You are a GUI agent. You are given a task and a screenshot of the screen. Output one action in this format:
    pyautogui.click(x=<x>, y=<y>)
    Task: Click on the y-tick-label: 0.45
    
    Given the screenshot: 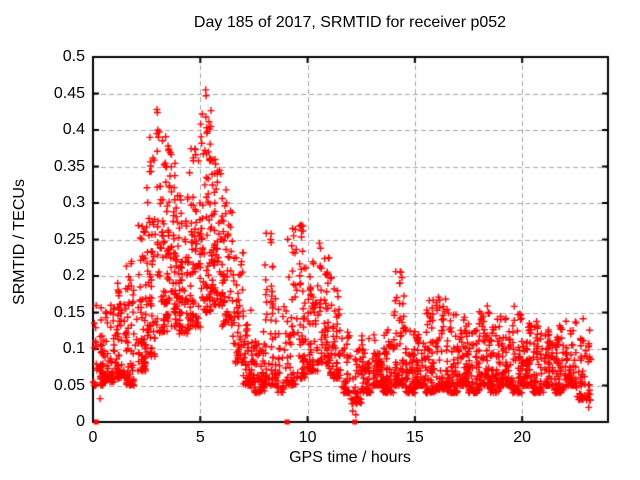 What is the action you would take?
    pyautogui.click(x=69, y=93)
    